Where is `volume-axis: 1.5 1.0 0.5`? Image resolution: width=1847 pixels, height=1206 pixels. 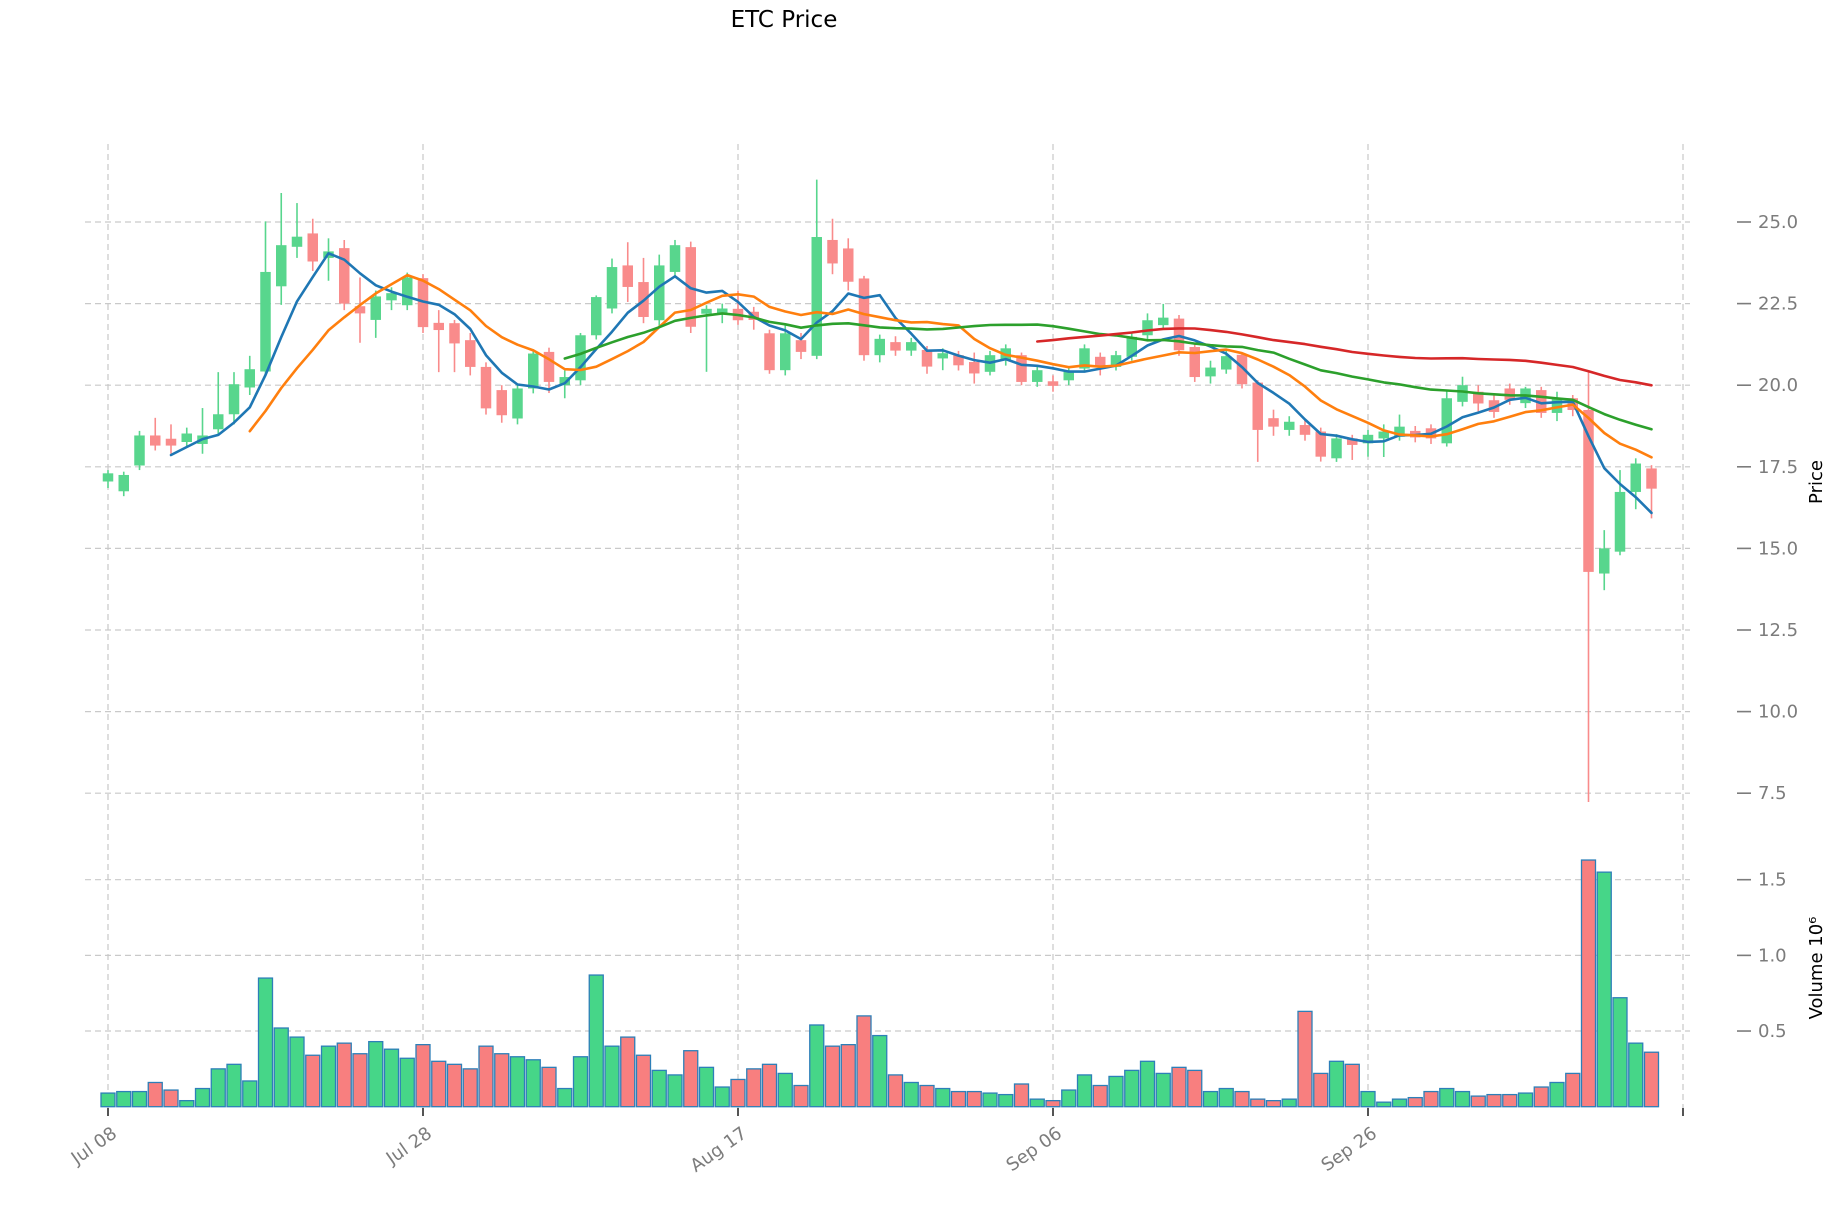 volume-axis: 1.5 1.0 0.5 is located at coordinates (1762, 956).